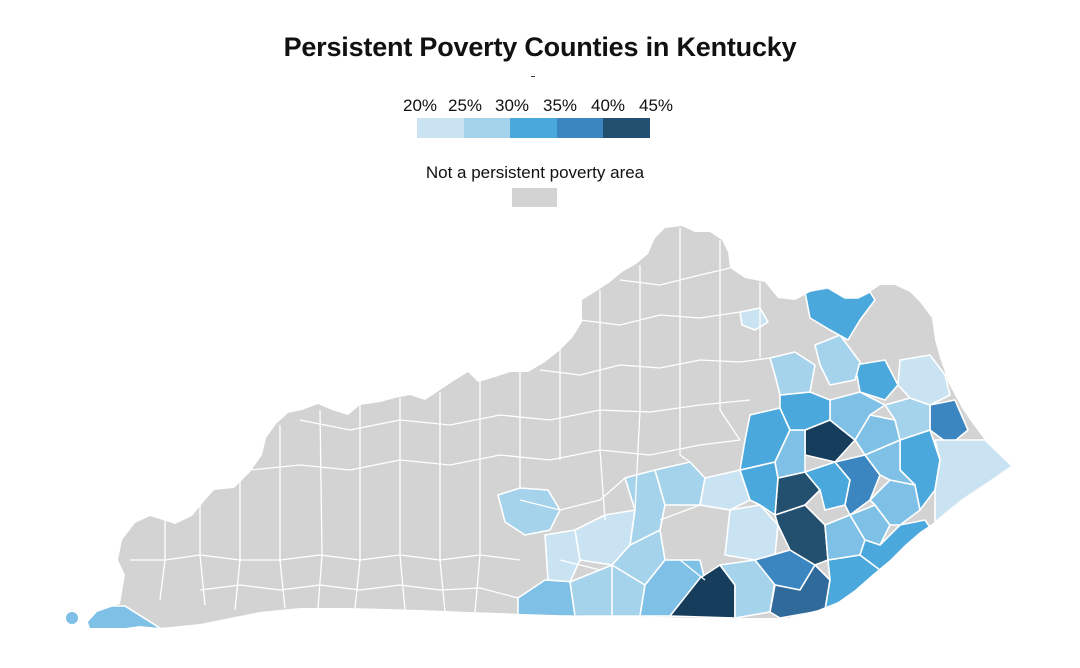 Image resolution: width=1080 pixels, height=668 pixels. I want to click on map-title: Persistent Poverty Counties in Kentucky, so click(540, 47).